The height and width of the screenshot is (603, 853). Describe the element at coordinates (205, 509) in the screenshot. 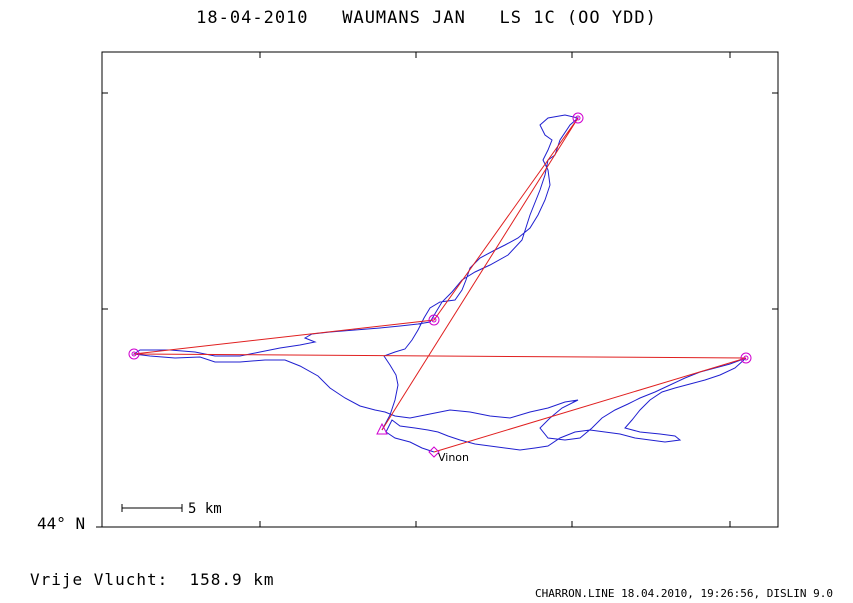

I see `scale-bar-label: 5 km` at that location.